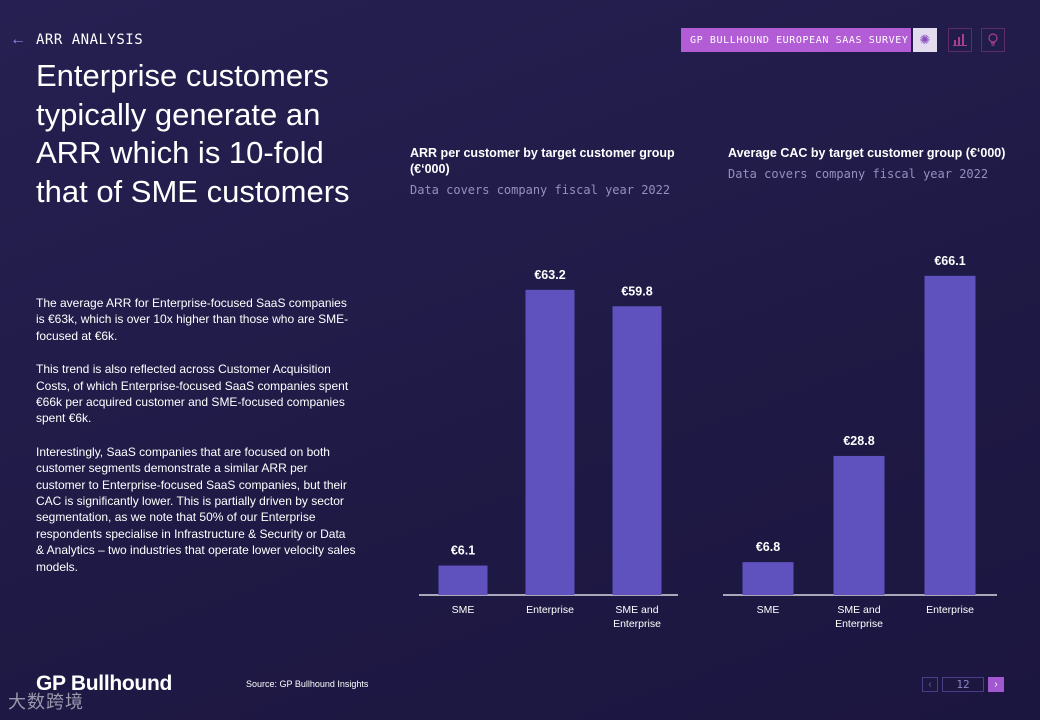 Image resolution: width=1040 pixels, height=720 pixels. I want to click on arr-data-label-sme-and-enterprise: €59.8, so click(636, 291).